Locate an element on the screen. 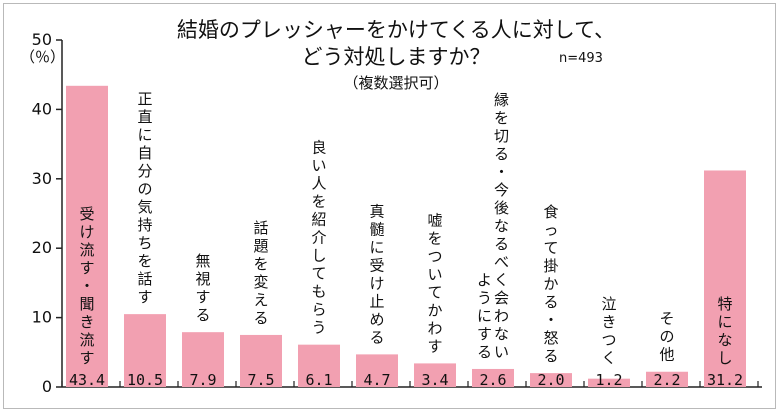 The image size is (781, 414). data-label: 2.2 is located at coordinates (666, 380).